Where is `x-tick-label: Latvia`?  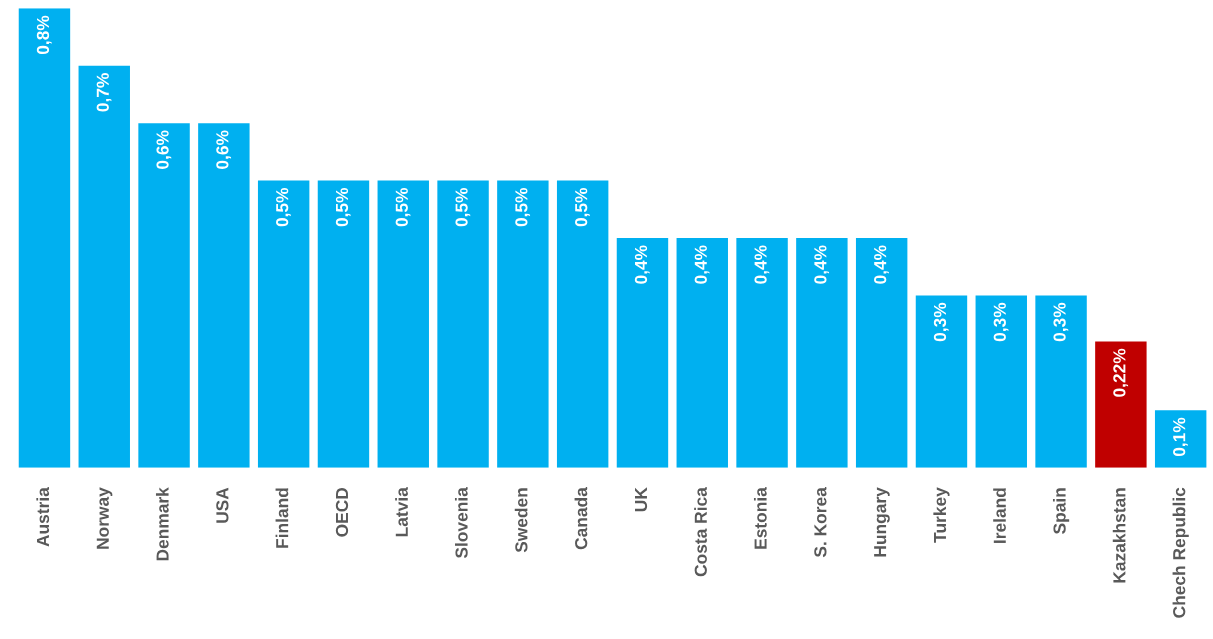
x-tick-label: Latvia is located at coordinates (401, 512).